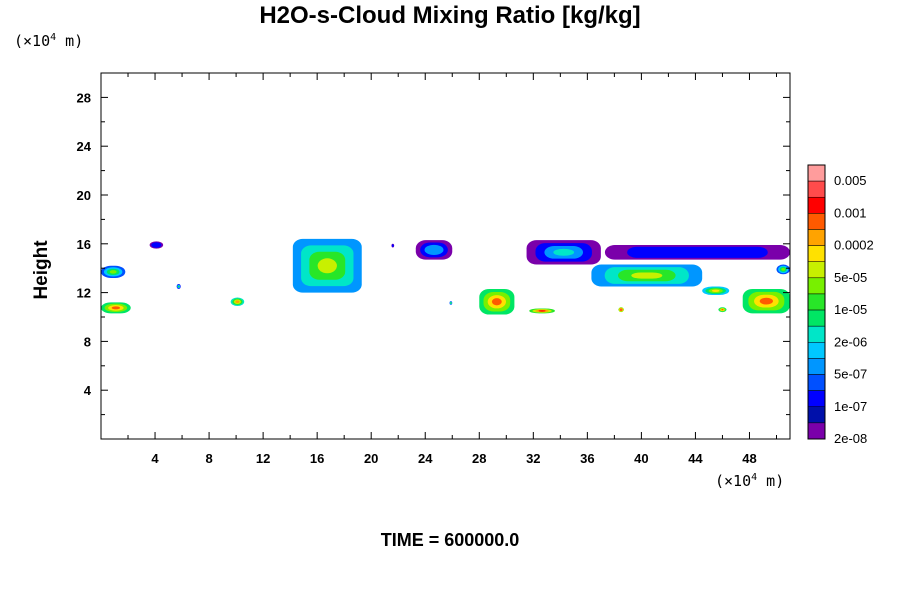 This screenshot has width=900, height=600. Describe the element at coordinates (155, 458) in the screenshot. I see `x-tick-label: 4` at that location.